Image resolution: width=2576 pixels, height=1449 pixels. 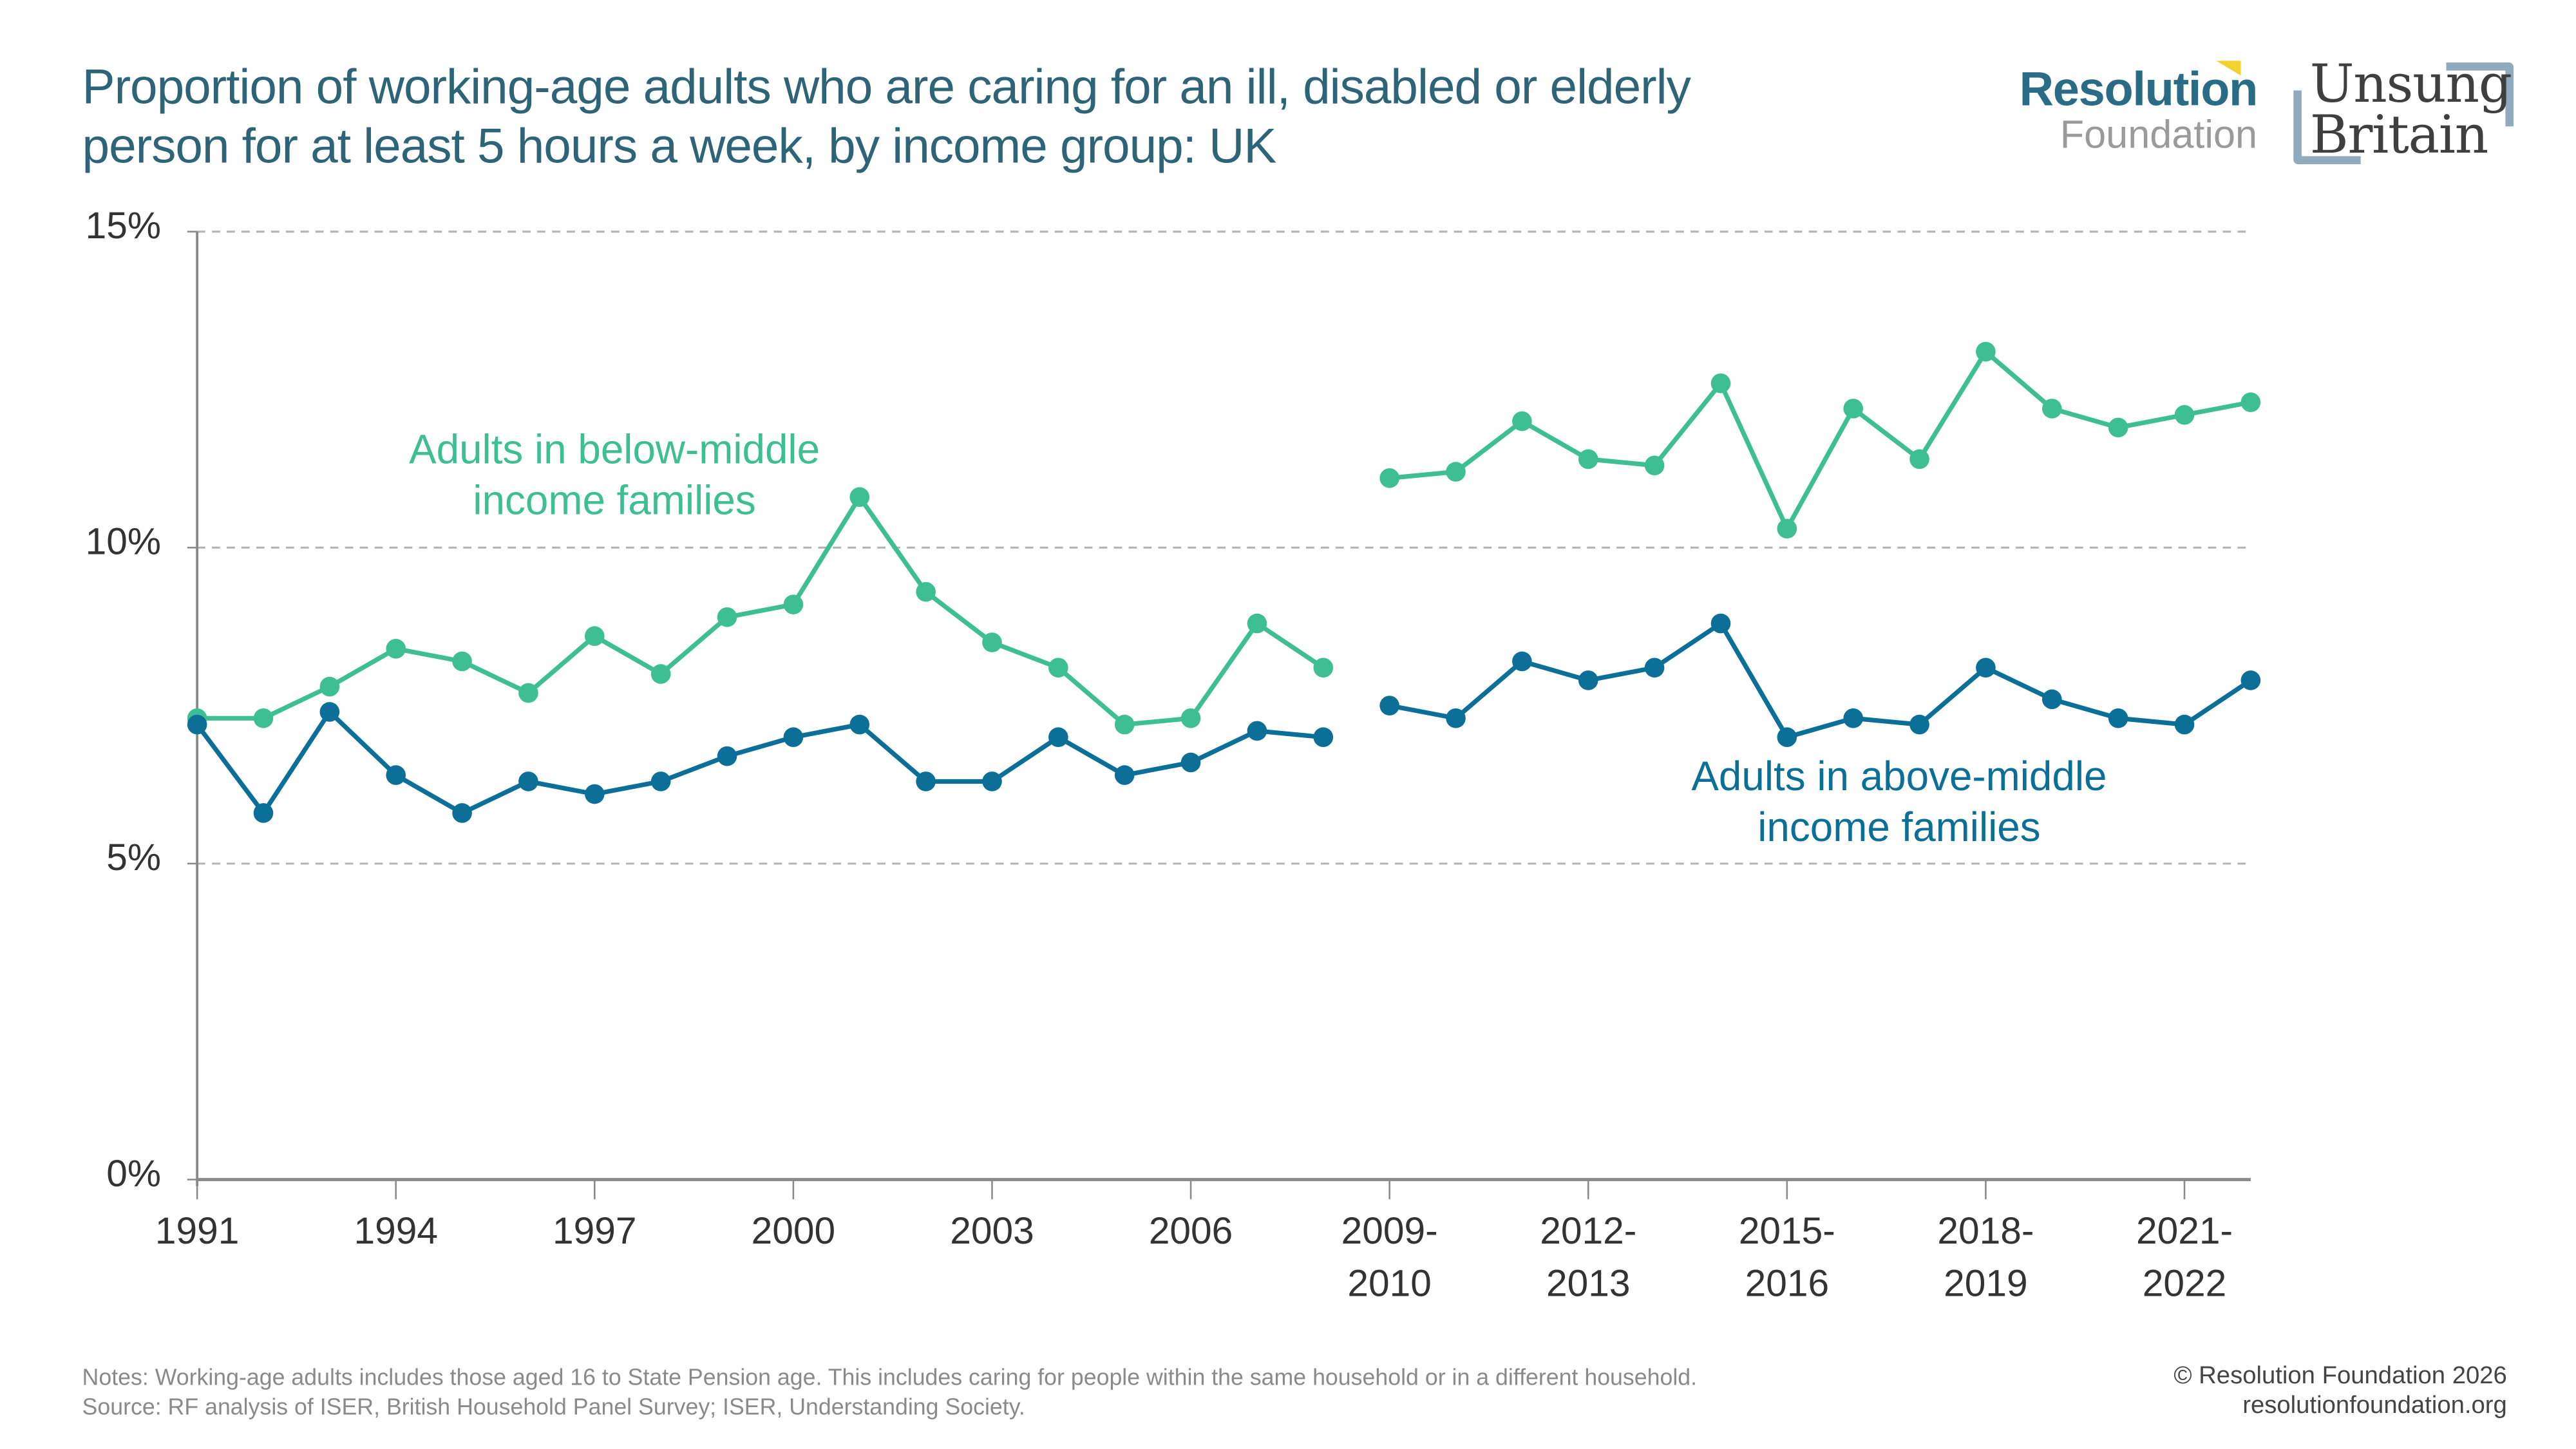 I want to click on y-tick-label: 15%, so click(x=124, y=226).